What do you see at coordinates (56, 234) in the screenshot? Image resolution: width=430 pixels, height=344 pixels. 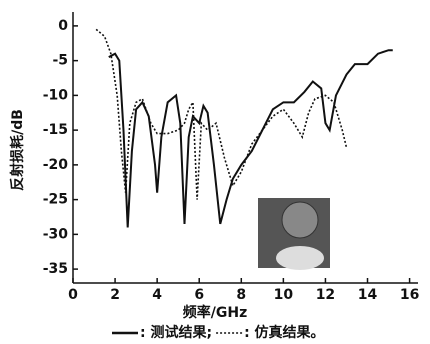 I see `y-tick-label: -30` at bounding box center [56, 234].